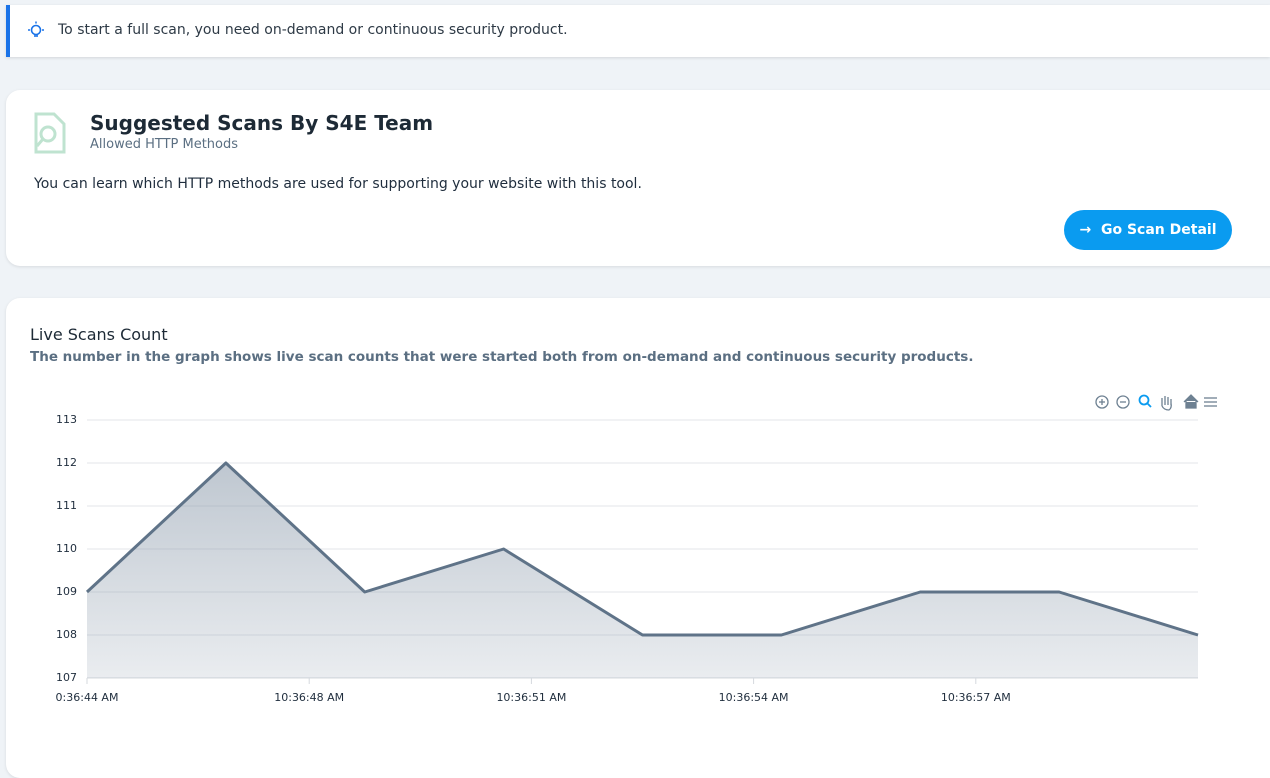 The height and width of the screenshot is (778, 1270). Describe the element at coordinates (309, 697) in the screenshot. I see `x-tick-label: 10:36:48 AM` at that location.